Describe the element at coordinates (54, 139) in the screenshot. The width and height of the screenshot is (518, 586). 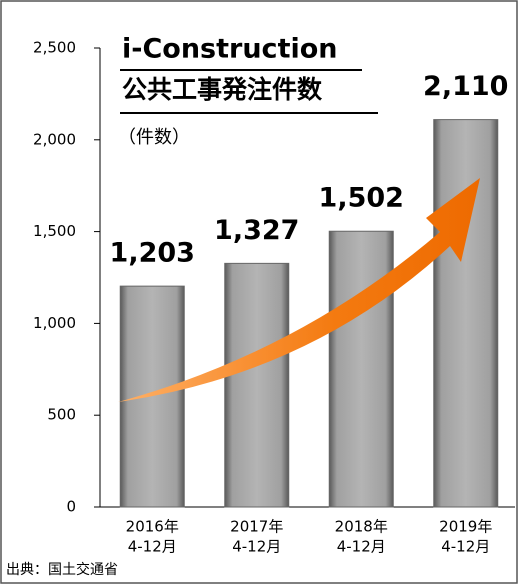
I see `y-tick-label: 2,000` at that location.